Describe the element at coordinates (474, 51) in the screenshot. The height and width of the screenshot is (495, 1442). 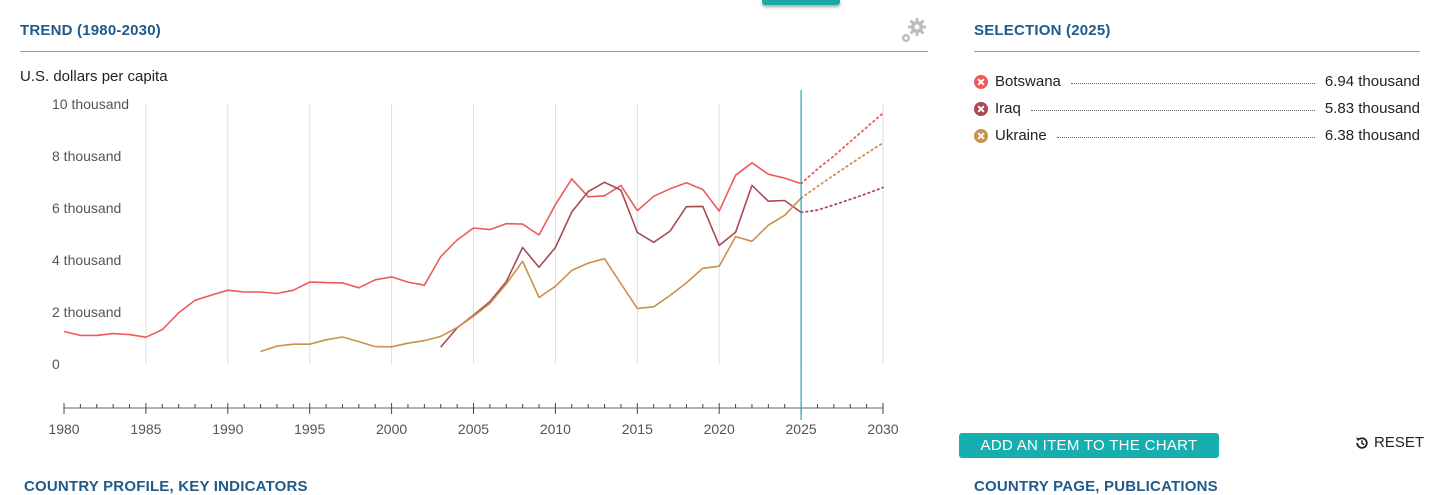
I see `trend-title-divider` at that location.